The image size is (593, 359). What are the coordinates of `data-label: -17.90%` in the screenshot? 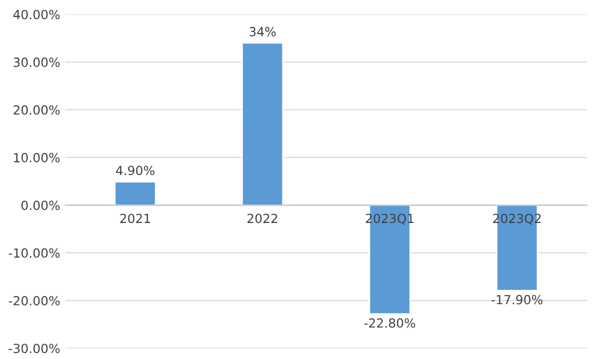 It's located at (517, 299).